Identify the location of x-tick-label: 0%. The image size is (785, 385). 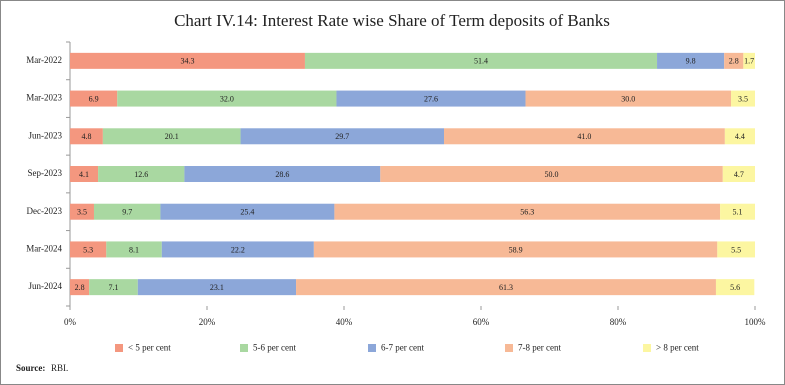
(70, 322).